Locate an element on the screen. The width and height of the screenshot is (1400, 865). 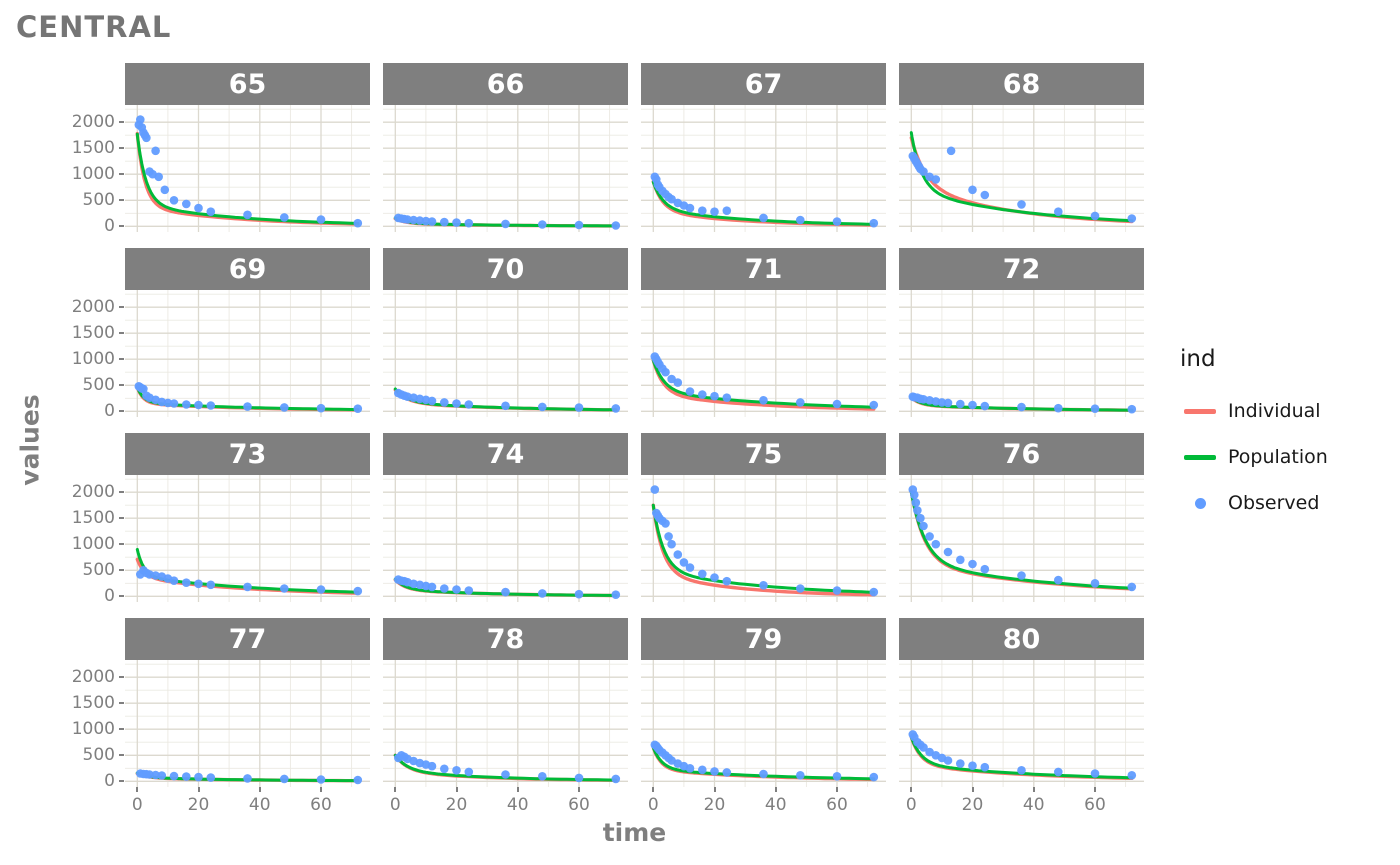
facet: 76 is located at coordinates (1021, 517).